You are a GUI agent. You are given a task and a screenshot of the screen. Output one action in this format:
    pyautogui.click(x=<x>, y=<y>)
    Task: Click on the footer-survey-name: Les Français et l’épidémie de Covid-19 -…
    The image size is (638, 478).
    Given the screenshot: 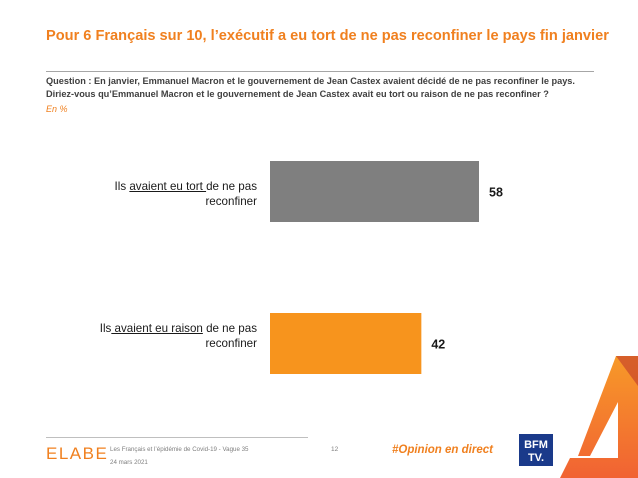 What is the action you would take?
    pyautogui.click(x=179, y=449)
    